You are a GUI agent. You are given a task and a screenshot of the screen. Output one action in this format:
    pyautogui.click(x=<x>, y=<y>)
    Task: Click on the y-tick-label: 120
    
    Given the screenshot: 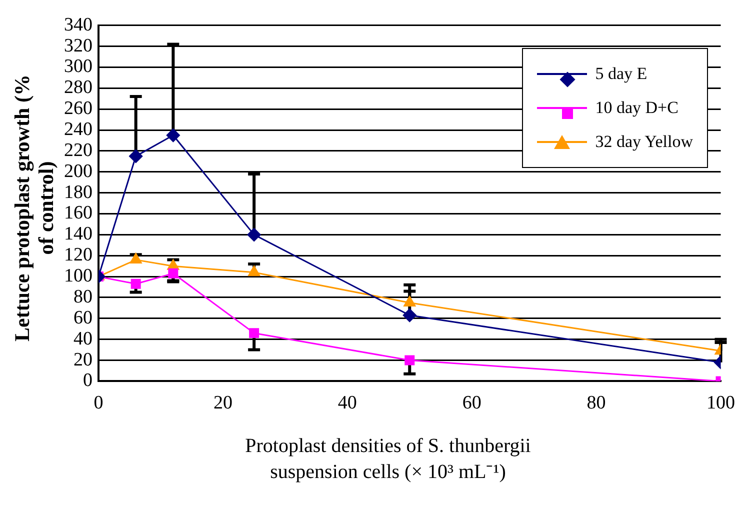 What is the action you would take?
    pyautogui.click(x=78, y=255)
    